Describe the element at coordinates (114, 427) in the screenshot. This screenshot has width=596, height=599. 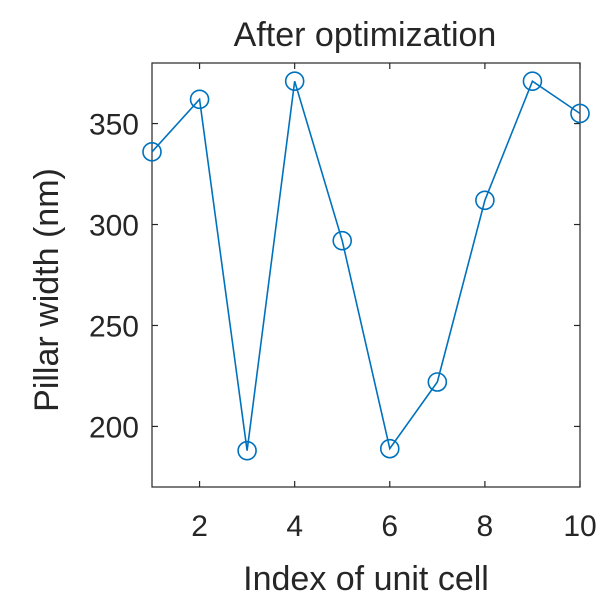
I see `y-tick-label: 200` at that location.